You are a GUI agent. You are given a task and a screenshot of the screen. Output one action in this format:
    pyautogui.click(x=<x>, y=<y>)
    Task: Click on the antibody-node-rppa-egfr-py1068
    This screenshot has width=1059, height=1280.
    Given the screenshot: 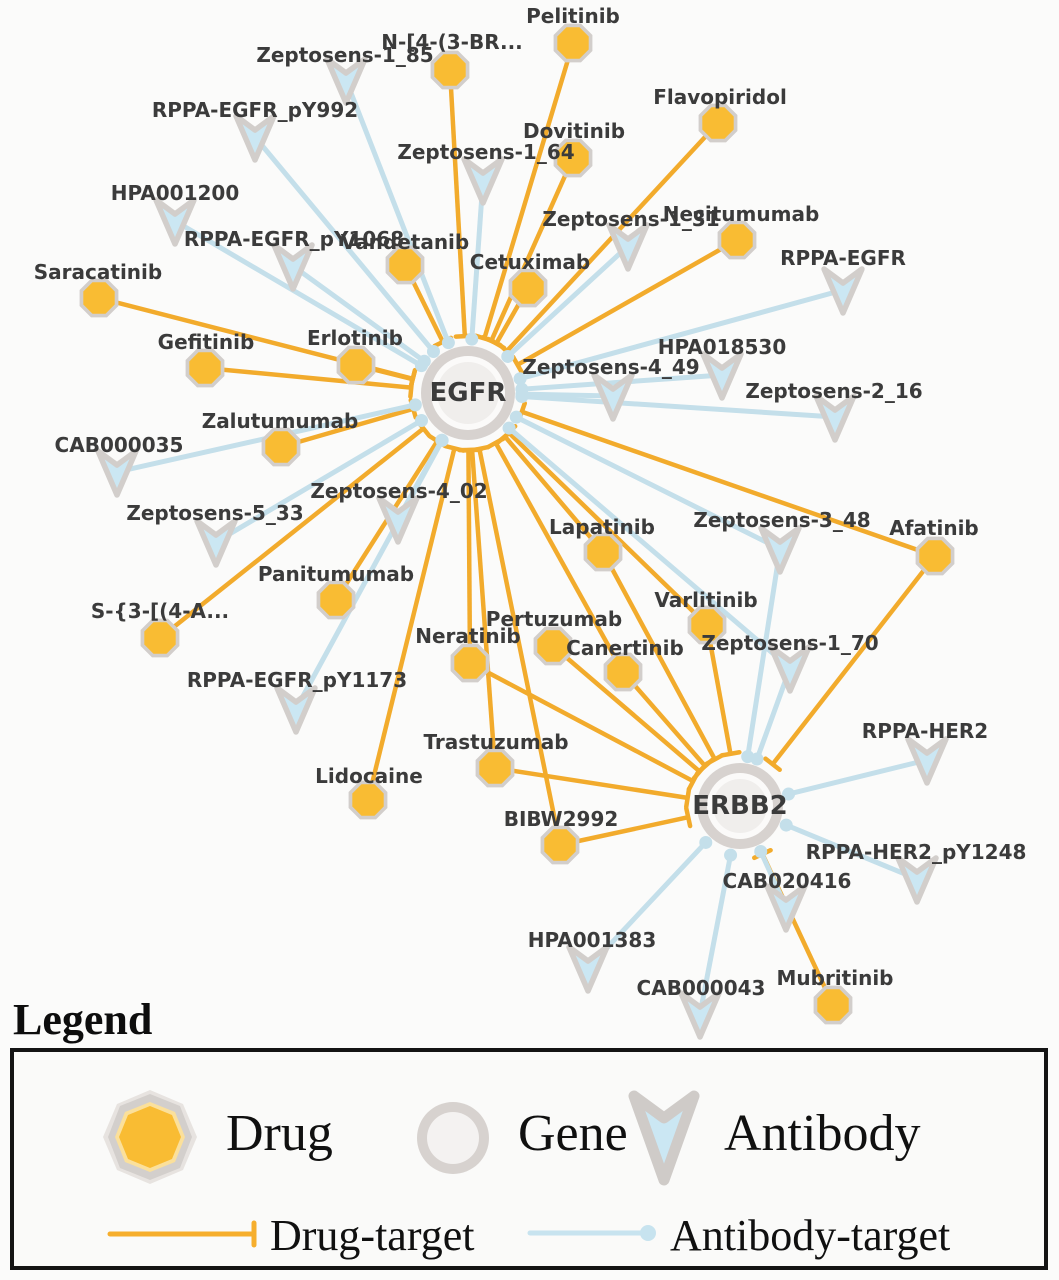 What is the action you would take?
    pyautogui.click(x=293, y=267)
    